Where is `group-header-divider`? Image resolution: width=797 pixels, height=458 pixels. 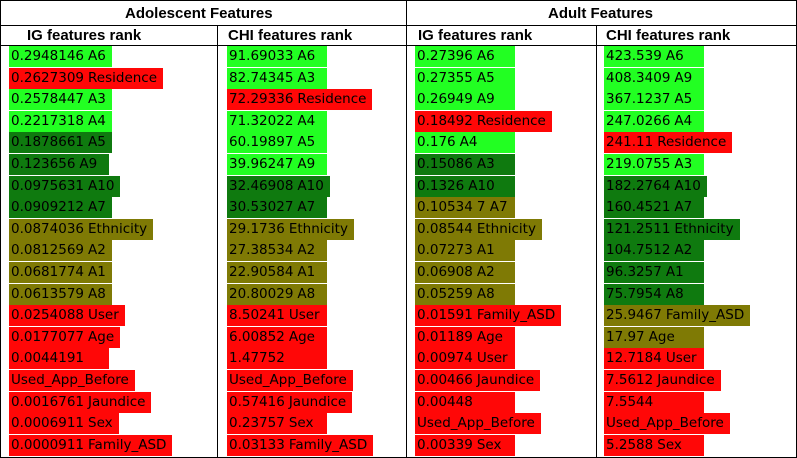 group-header-divider is located at coordinates (398, 25).